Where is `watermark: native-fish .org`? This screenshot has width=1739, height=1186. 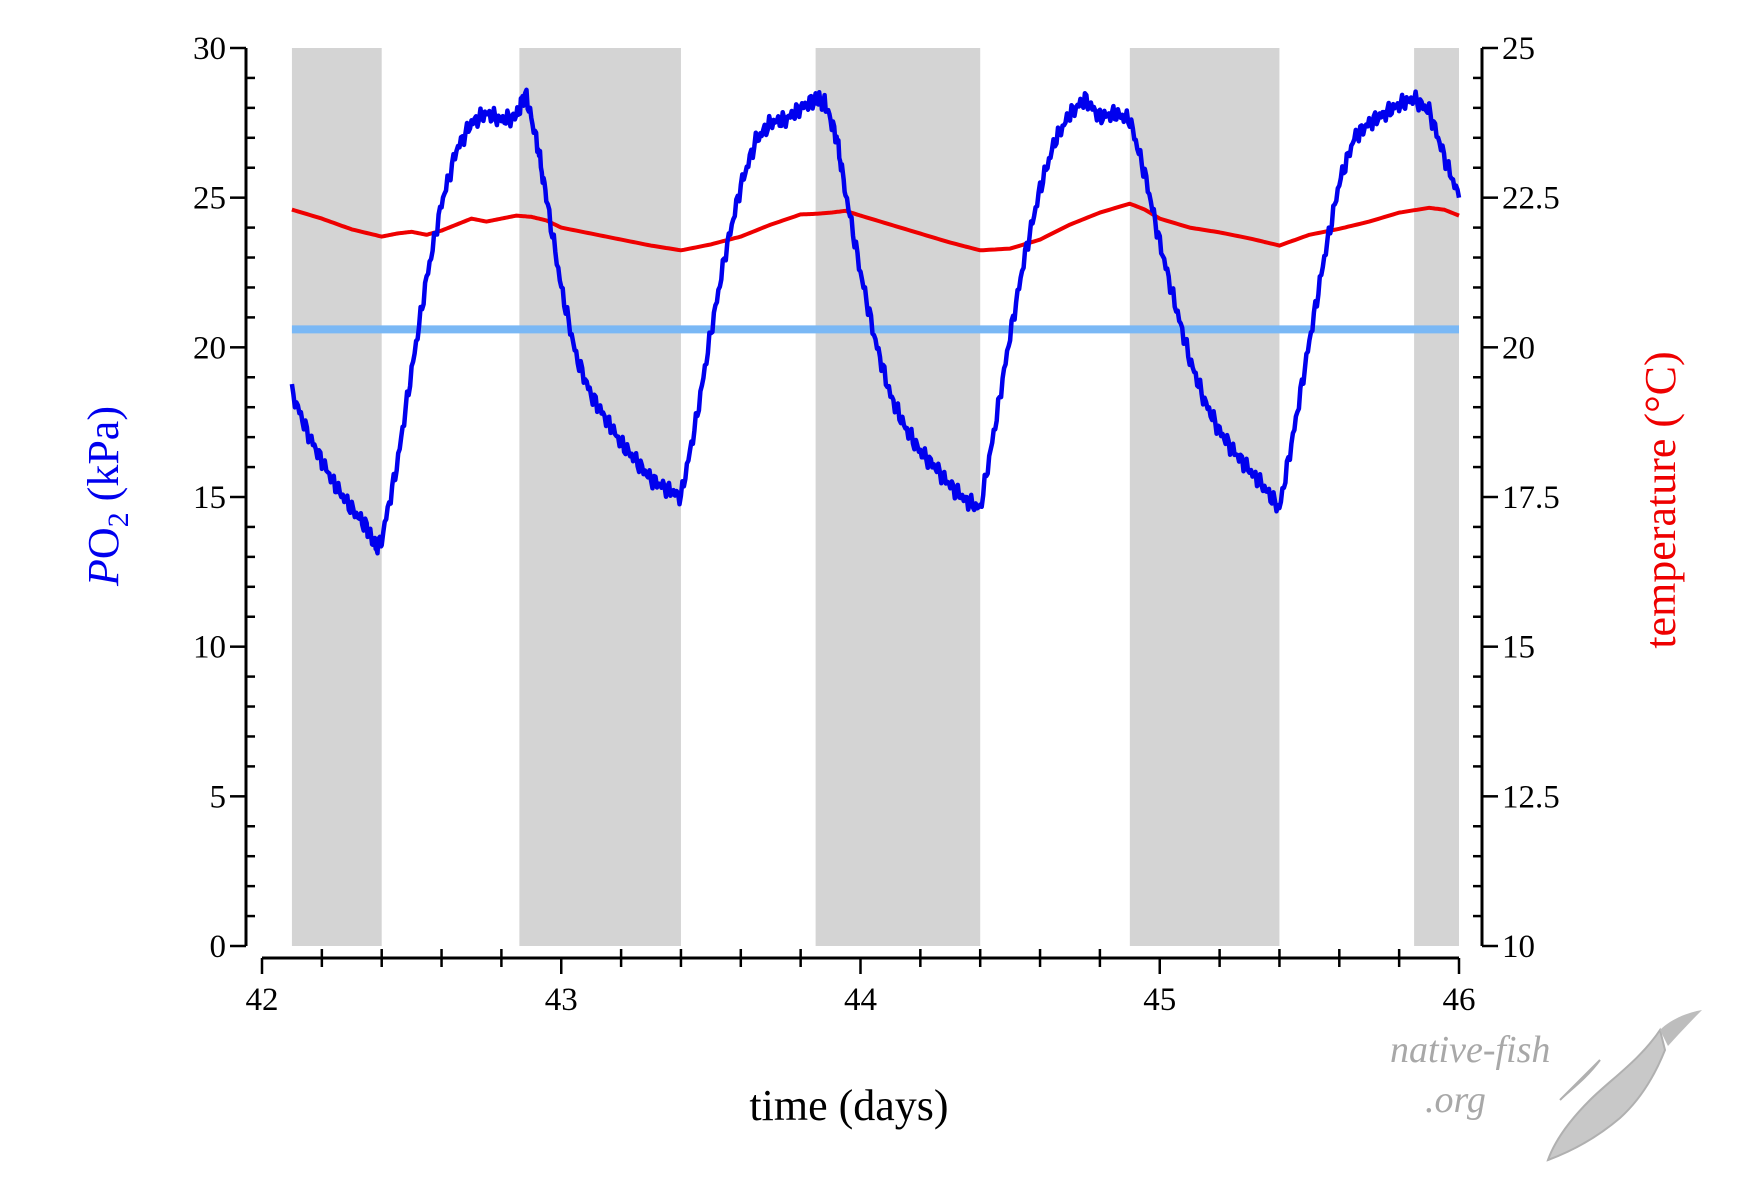 watermark: native-fish .org is located at coordinates (1546, 1086).